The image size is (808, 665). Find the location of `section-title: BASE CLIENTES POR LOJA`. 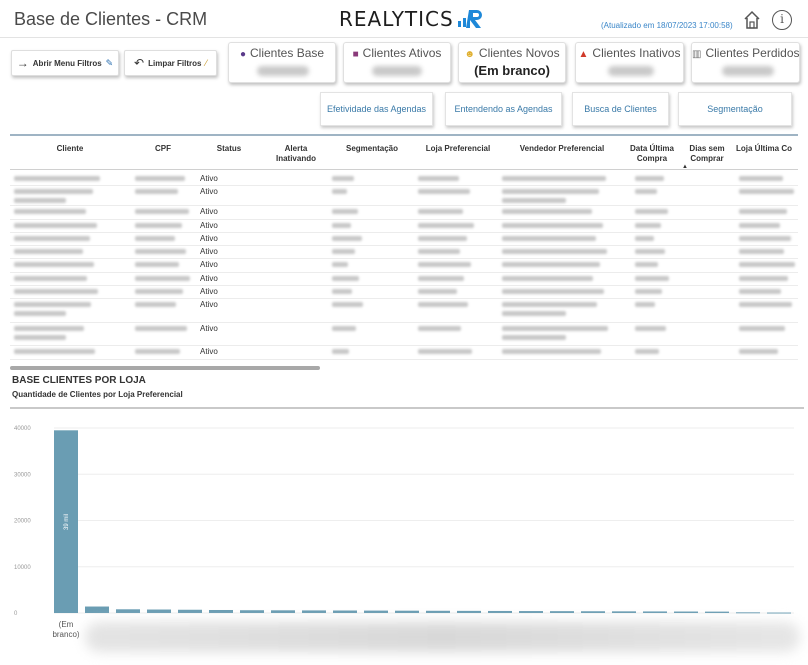

section-title: BASE CLIENTES POR LOJA is located at coordinates (79, 380).